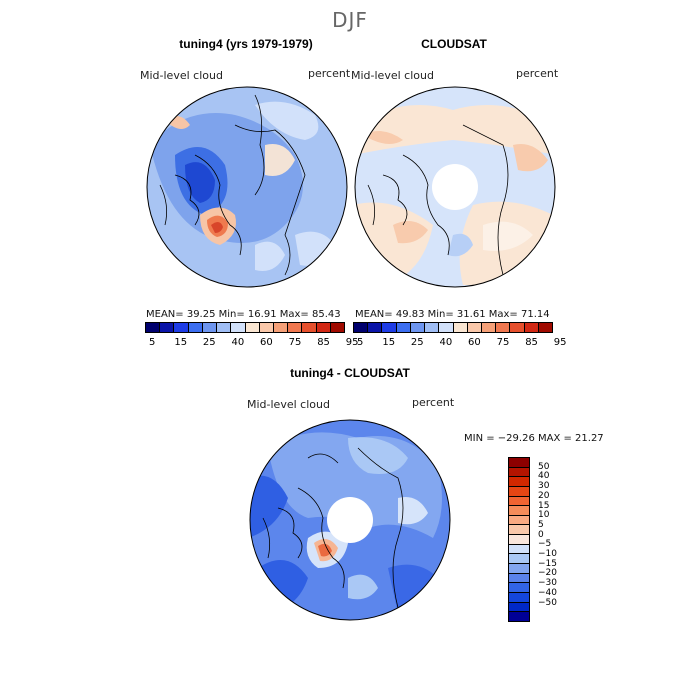 This screenshot has height=700, width=700. I want to click on diff-stats: MIN = −29.26 MAX = 21.27, so click(534, 438).